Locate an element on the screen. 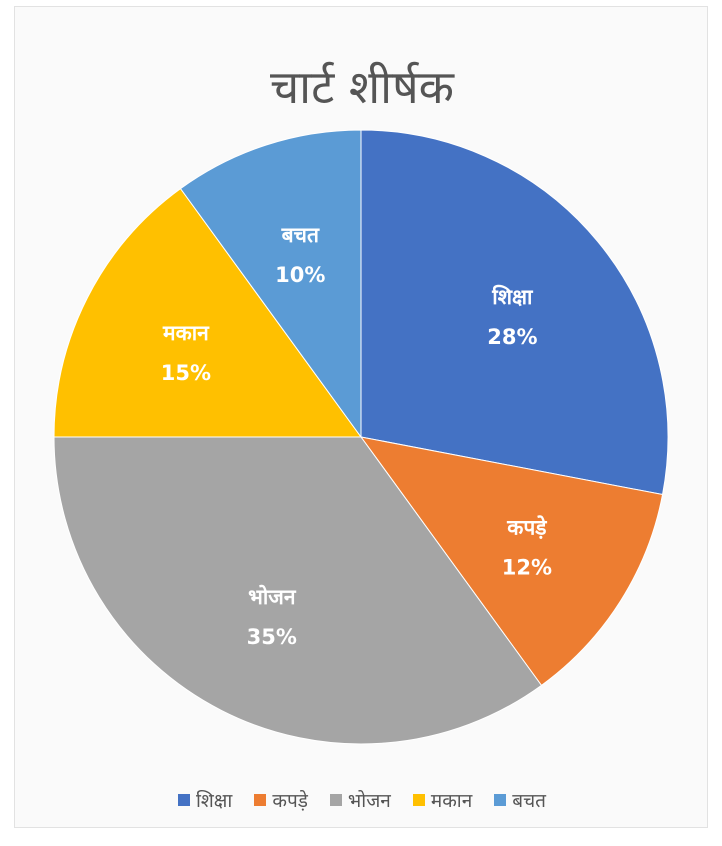 Image resolution: width=722 pixels, height=846 pixels. slice-category-label: बचत is located at coordinates (300, 235).